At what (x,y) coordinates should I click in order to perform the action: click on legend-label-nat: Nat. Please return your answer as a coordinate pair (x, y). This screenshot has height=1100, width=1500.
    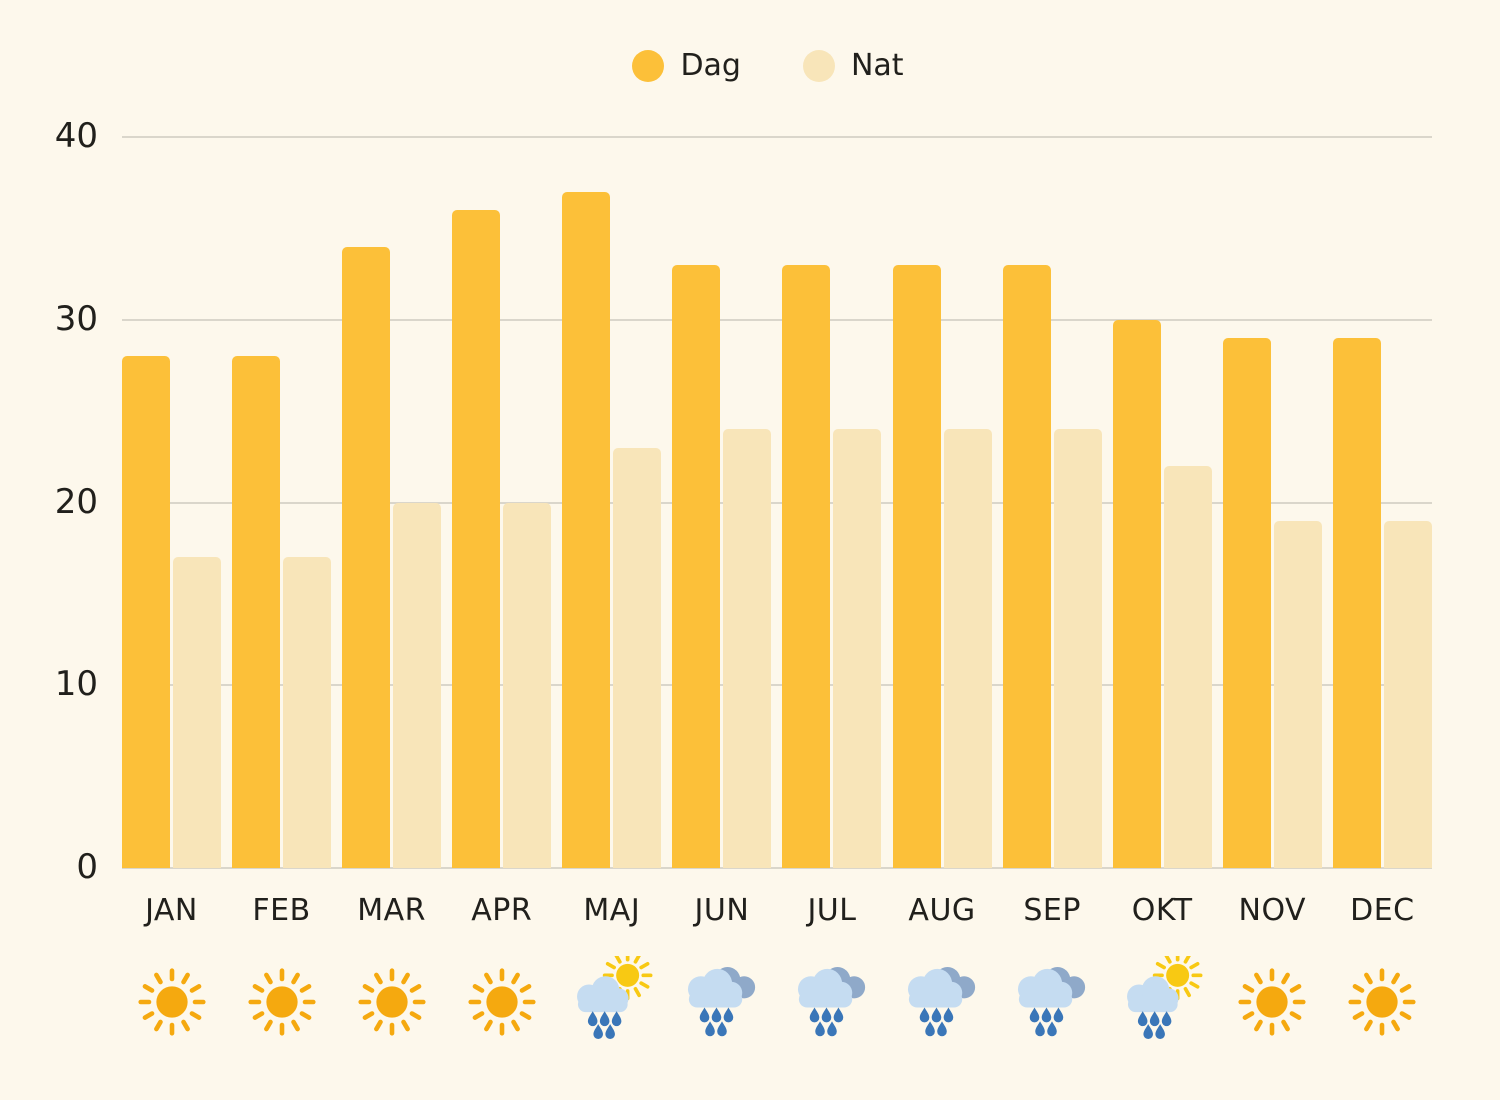
    Looking at the image, I should click on (877, 65).